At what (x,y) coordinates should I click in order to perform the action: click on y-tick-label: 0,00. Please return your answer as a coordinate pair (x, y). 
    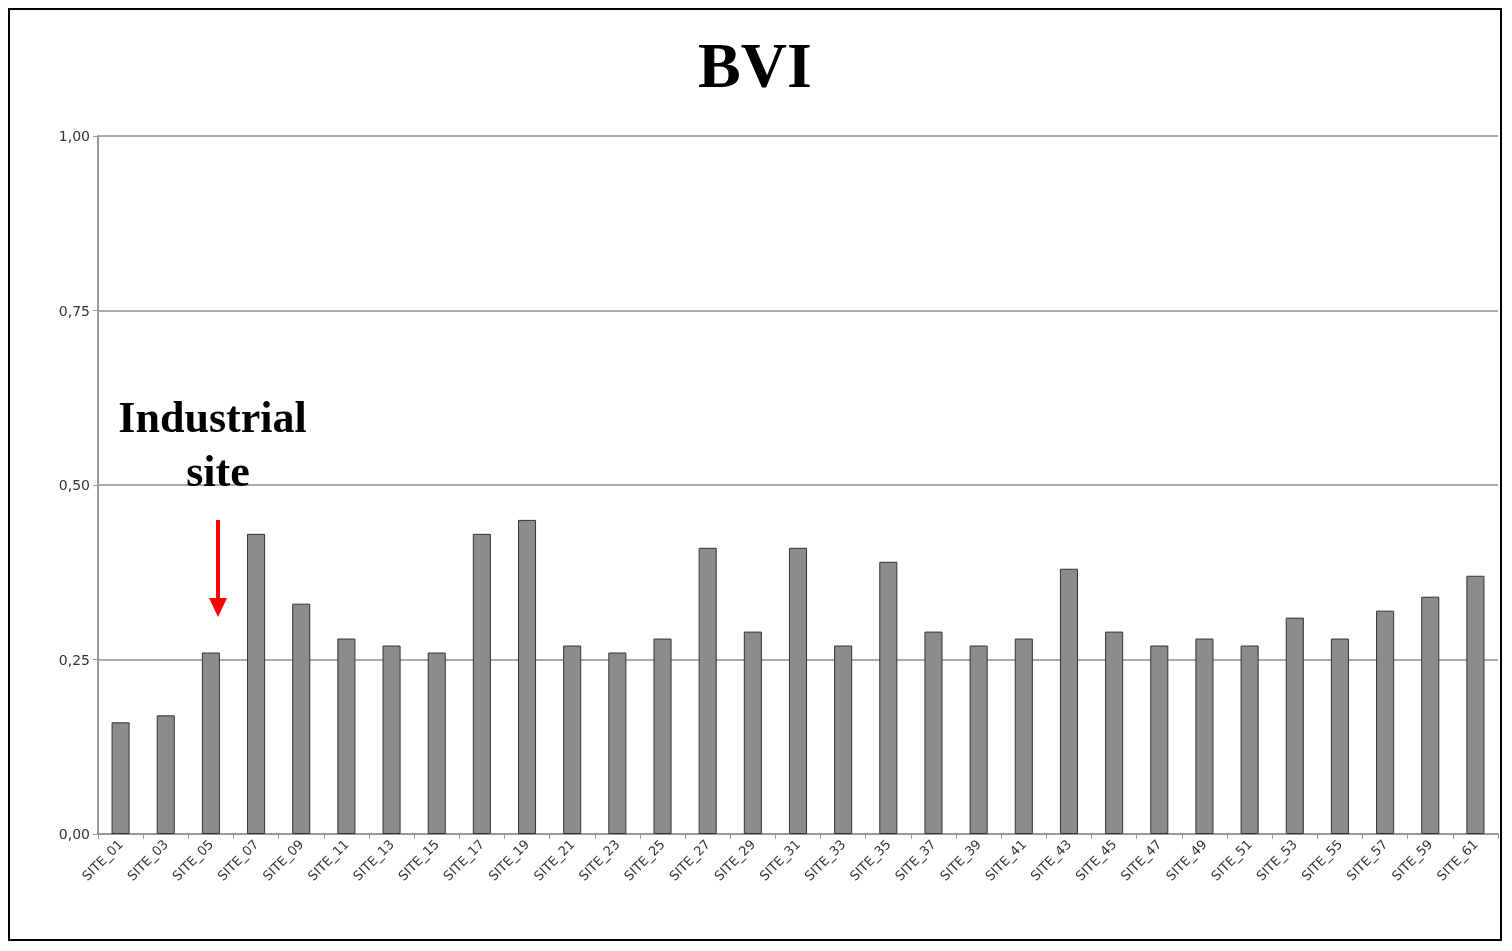
    Looking at the image, I should click on (74, 834).